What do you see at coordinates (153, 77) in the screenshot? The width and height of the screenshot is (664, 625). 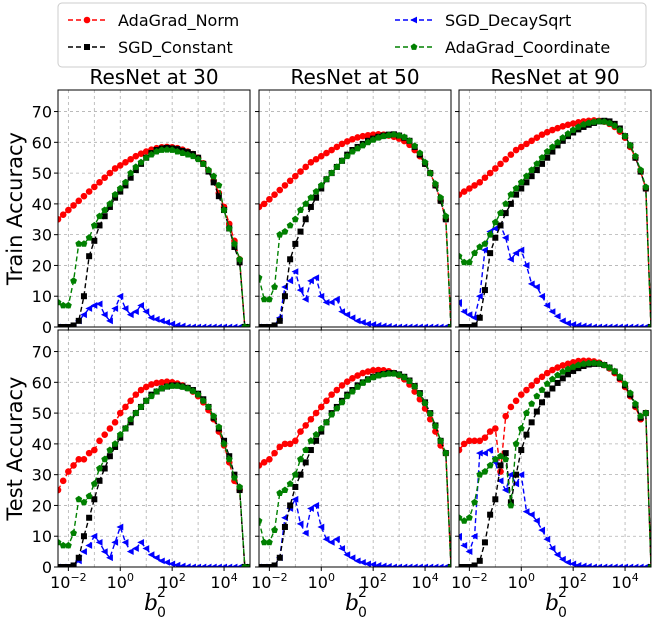 I see `subplot-title: ResNet at 30` at bounding box center [153, 77].